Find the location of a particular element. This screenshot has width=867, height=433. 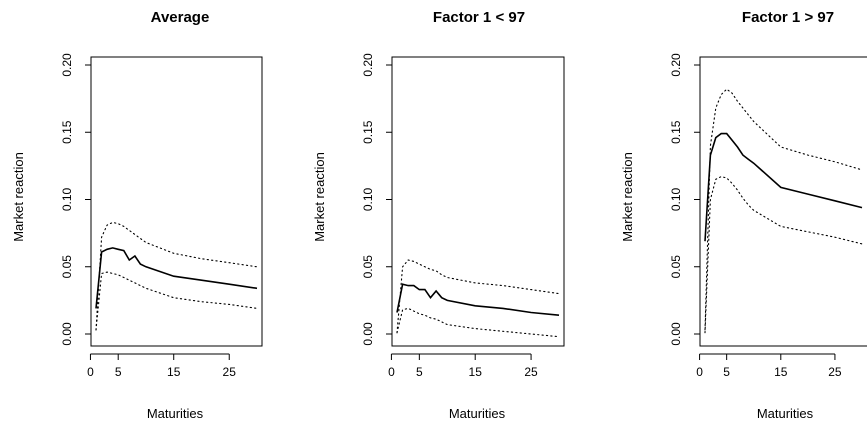

chart-title: Factor 1 < 97 is located at coordinates (479, 17).